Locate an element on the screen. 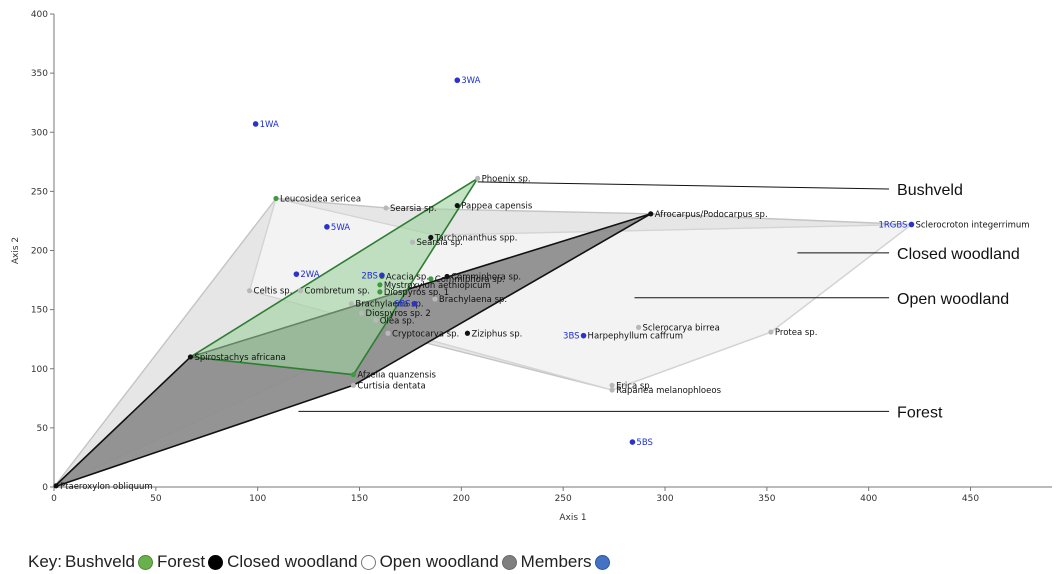  y-tick-label: 250 is located at coordinates (39, 192).